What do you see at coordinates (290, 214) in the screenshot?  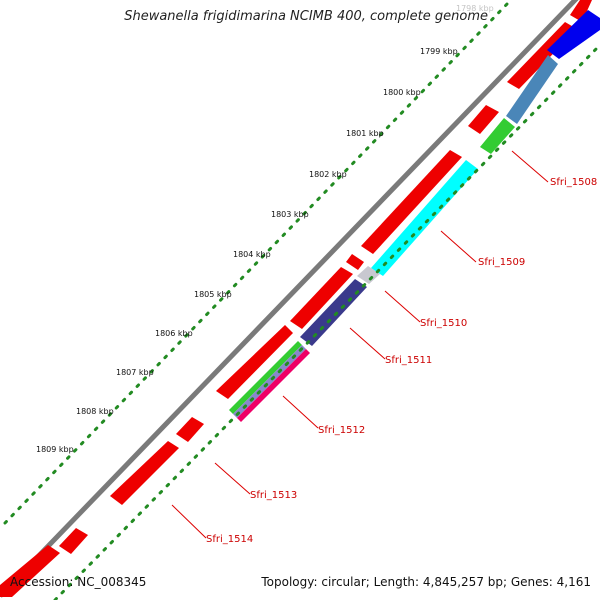 I see `scale-label: 1803 kbp` at bounding box center [290, 214].